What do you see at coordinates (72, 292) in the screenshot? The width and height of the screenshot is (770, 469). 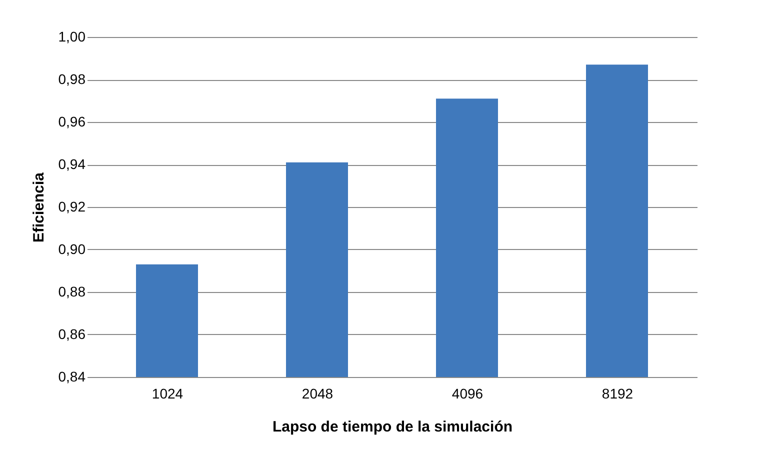 I see `y-tick-label: 0,88` at bounding box center [72, 292].